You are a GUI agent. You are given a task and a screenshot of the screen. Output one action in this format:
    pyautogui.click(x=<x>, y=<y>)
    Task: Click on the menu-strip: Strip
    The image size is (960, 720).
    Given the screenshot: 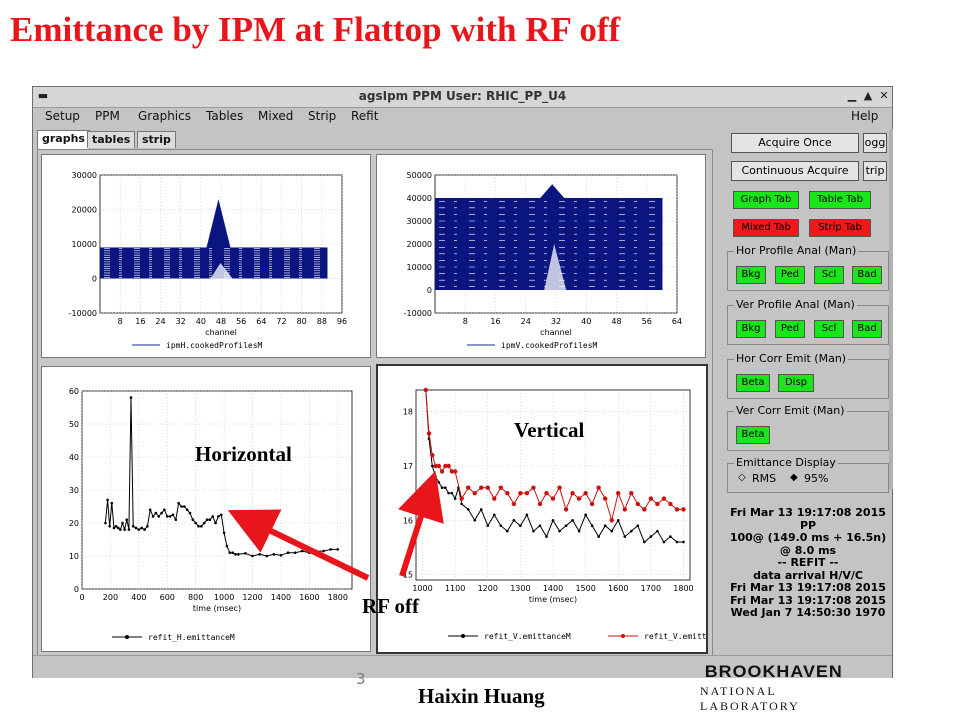 What is the action you would take?
    pyautogui.click(x=322, y=116)
    